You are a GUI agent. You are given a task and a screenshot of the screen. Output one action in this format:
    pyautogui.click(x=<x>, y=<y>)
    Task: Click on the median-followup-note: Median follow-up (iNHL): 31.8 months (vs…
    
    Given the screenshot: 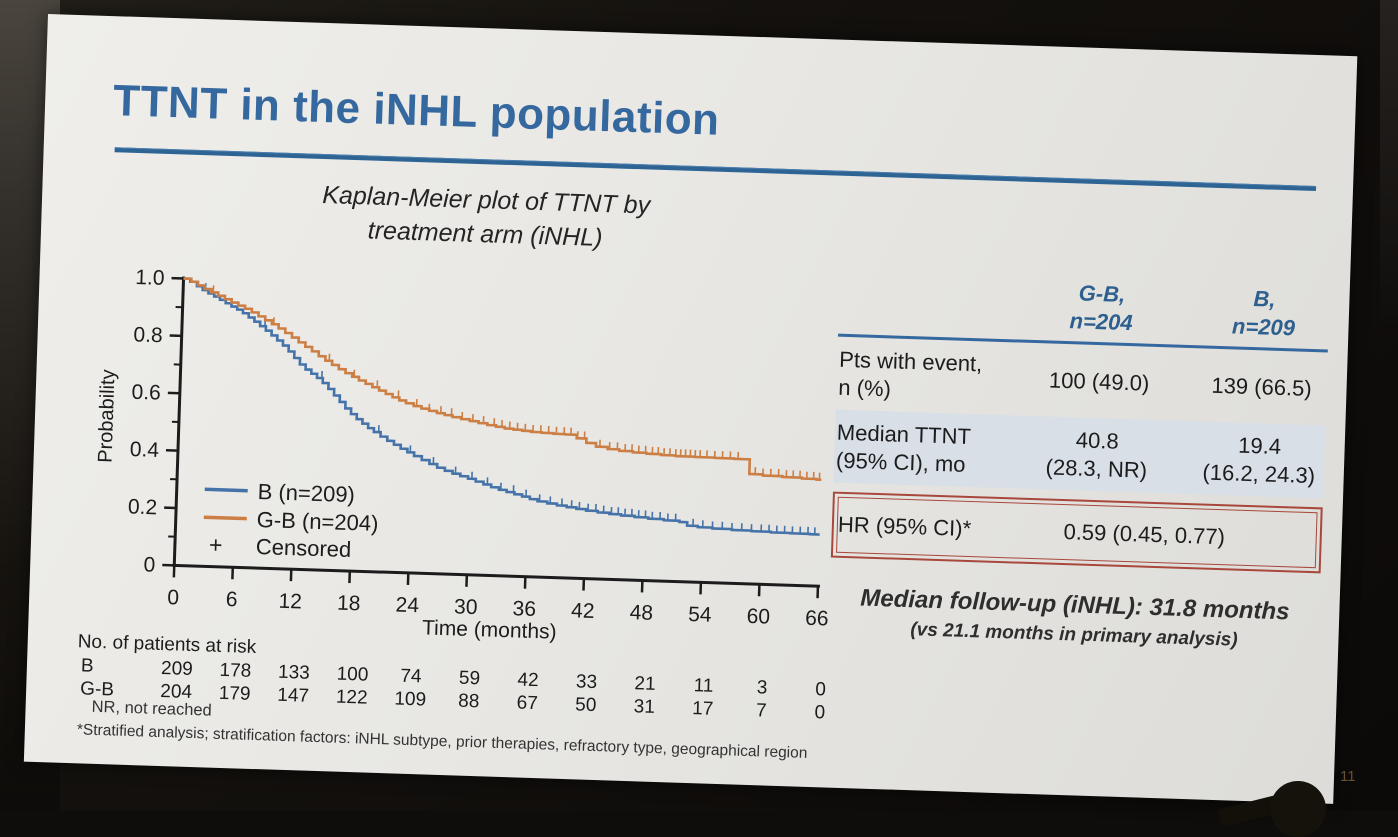 What is the action you would take?
    pyautogui.click(x=1074, y=619)
    